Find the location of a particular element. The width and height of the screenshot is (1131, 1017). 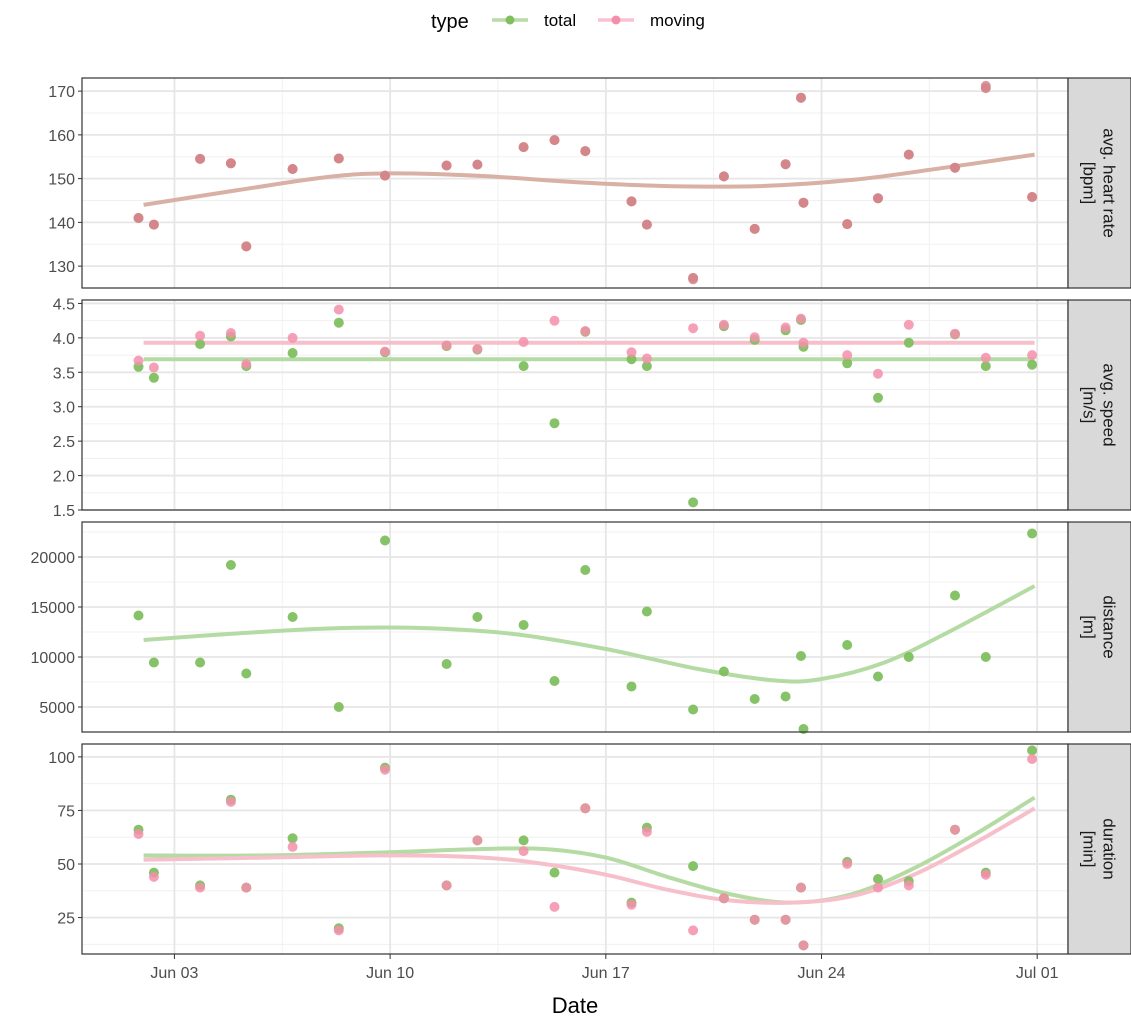

x-tick-label: Jun 24 is located at coordinates (821, 973).